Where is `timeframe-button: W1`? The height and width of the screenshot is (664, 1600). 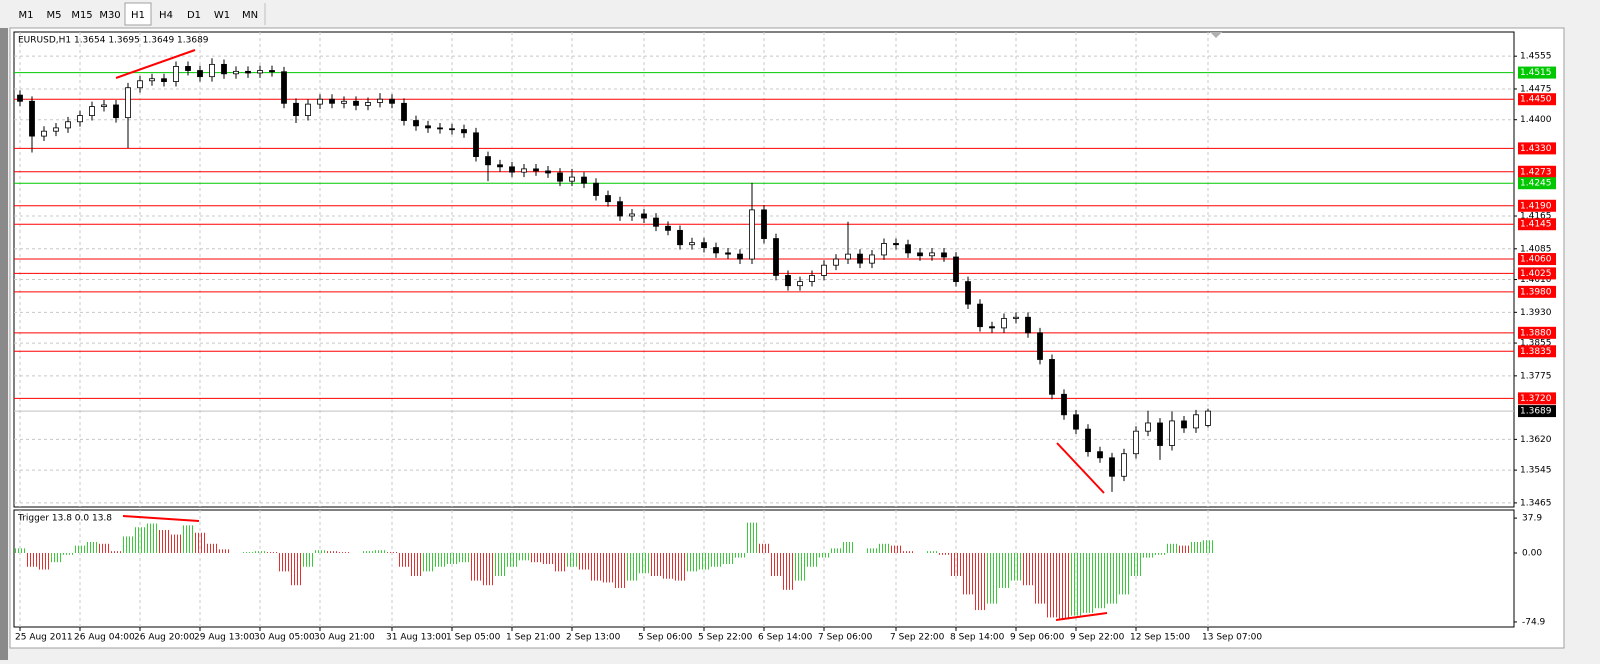 timeframe-button: W1 is located at coordinates (222, 15).